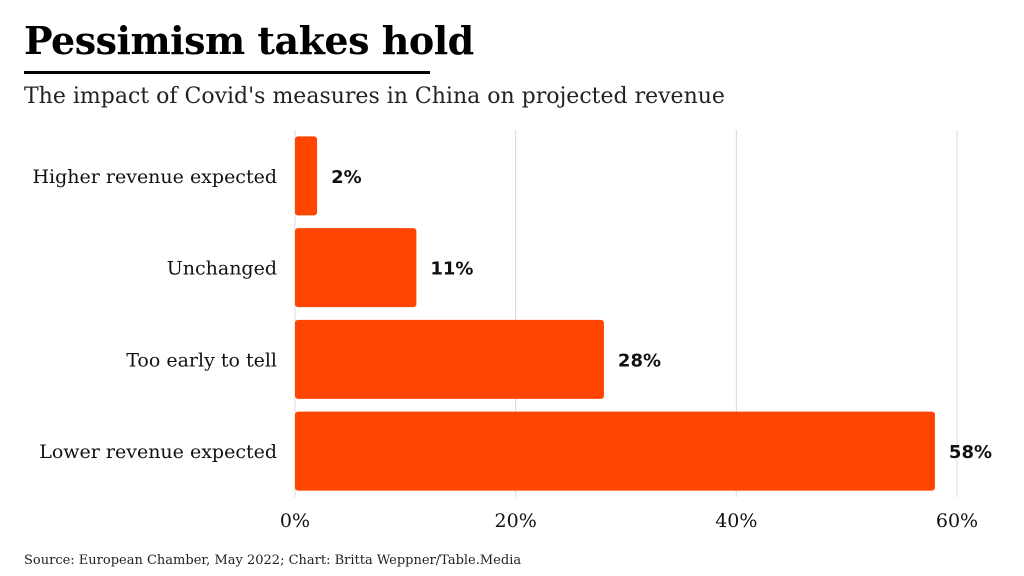 This screenshot has width=1024, height=576. I want to click on data-label: 2%, so click(346, 177).